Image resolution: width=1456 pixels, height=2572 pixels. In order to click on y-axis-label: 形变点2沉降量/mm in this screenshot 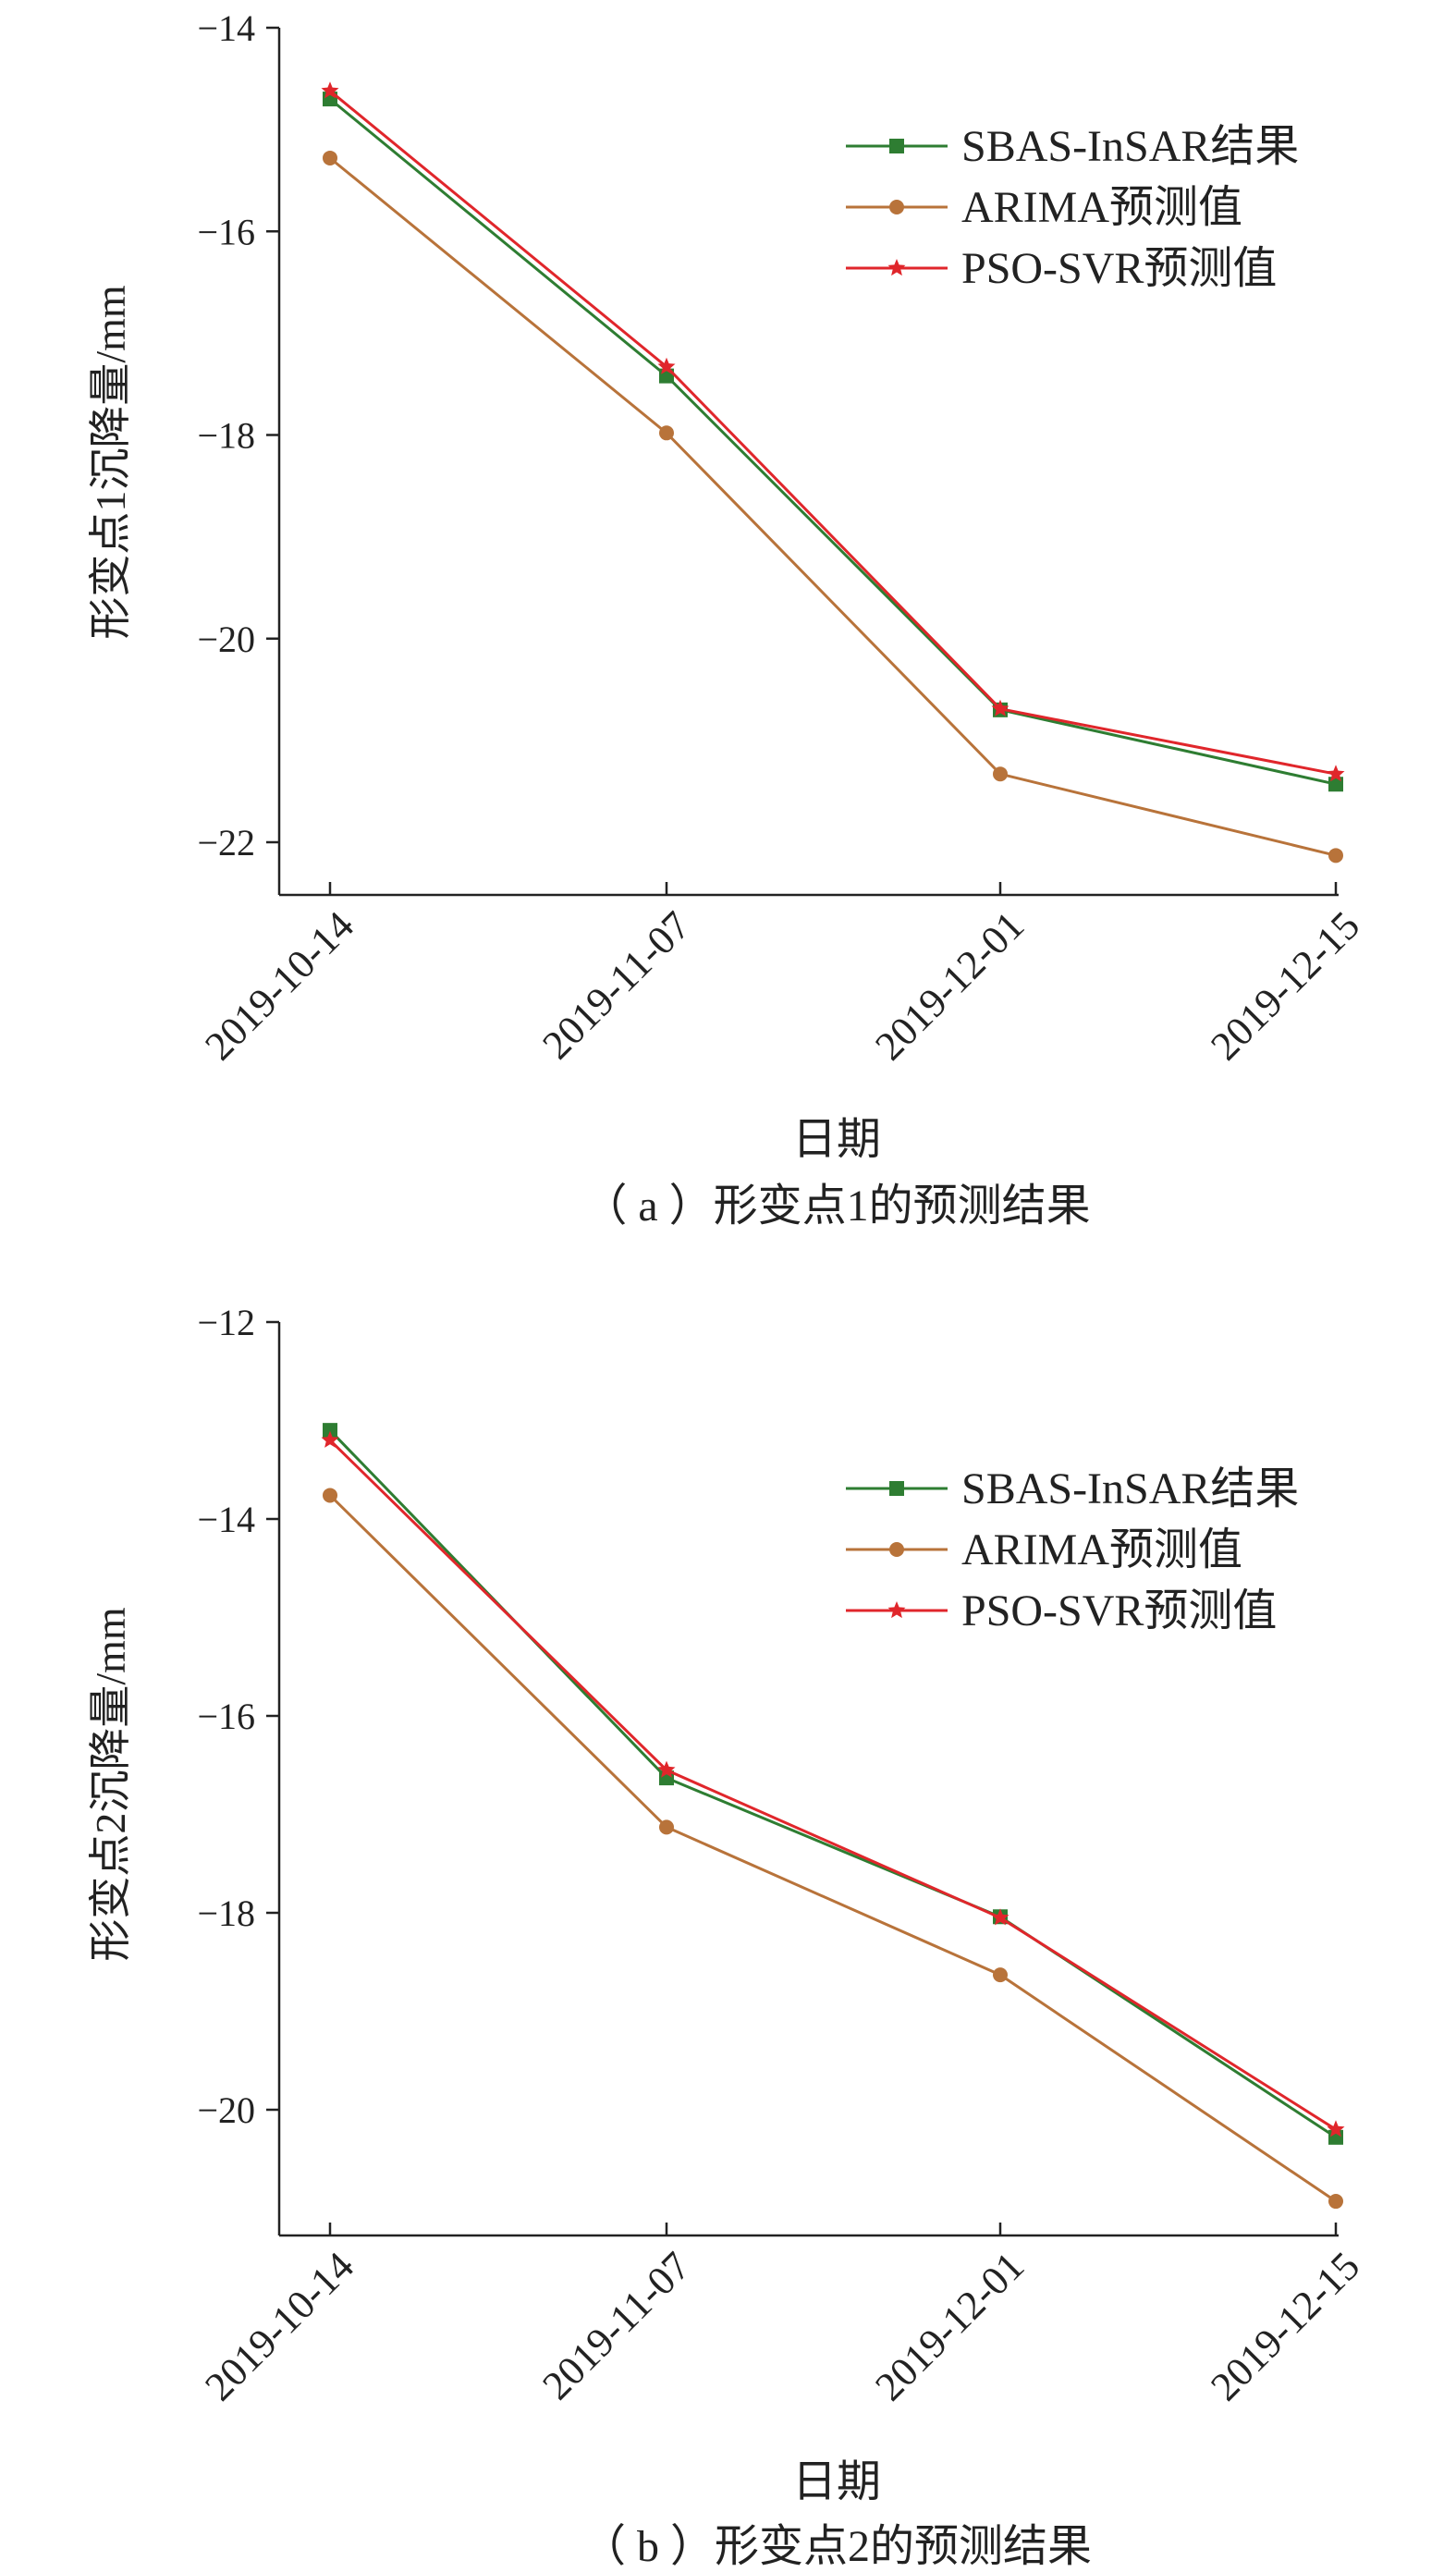, I will do `click(110, 1784)`.